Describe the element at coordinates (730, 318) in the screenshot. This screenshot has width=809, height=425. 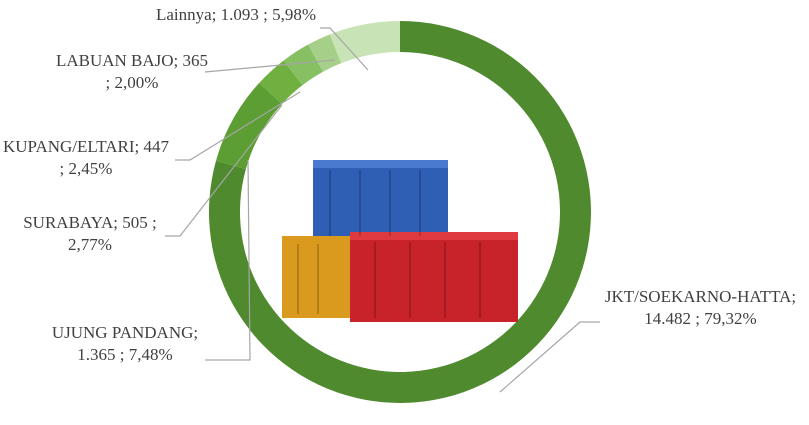
I see `percent-label: 79,32%` at that location.